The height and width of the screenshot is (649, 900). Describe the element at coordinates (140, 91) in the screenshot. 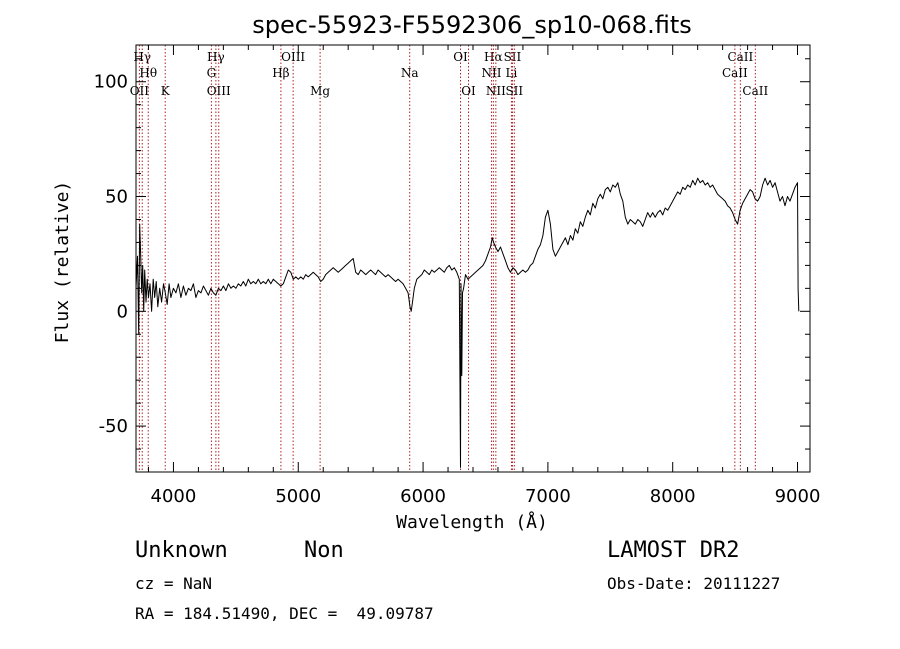

I see `line-marker-label: OII` at that location.